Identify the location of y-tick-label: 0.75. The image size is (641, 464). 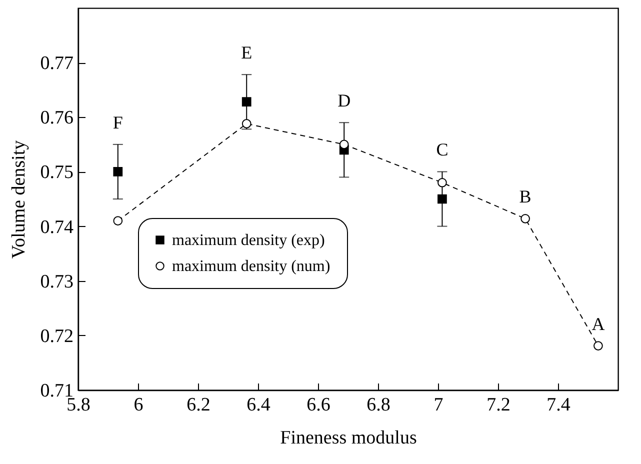
(57, 173).